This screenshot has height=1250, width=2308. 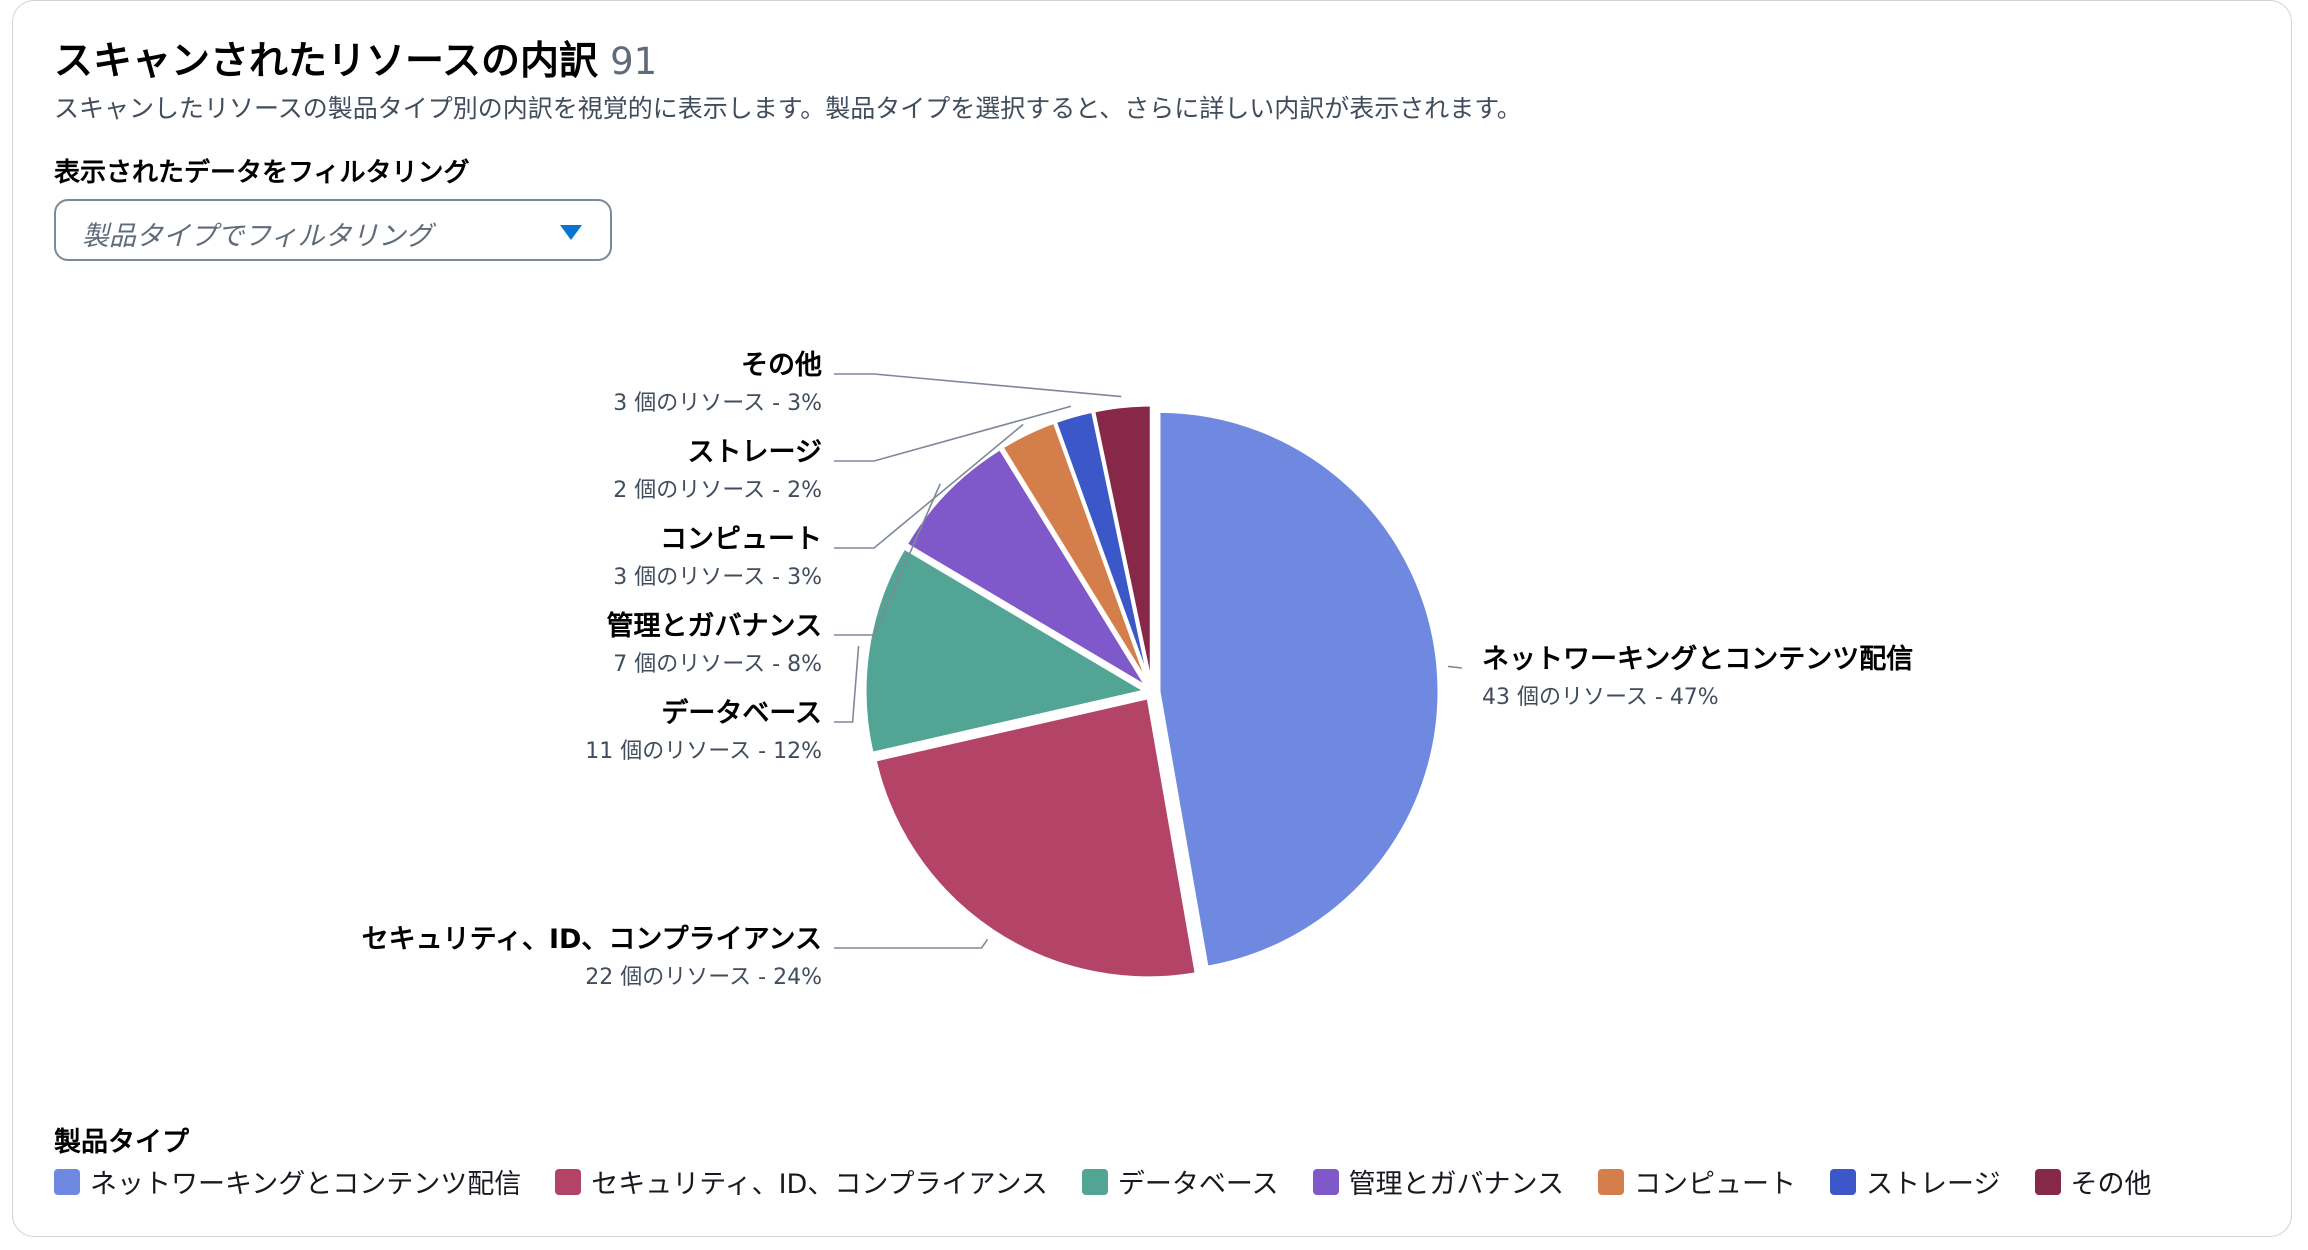 What do you see at coordinates (2111, 1184) in the screenshot?
I see `legend-label: その他` at bounding box center [2111, 1184].